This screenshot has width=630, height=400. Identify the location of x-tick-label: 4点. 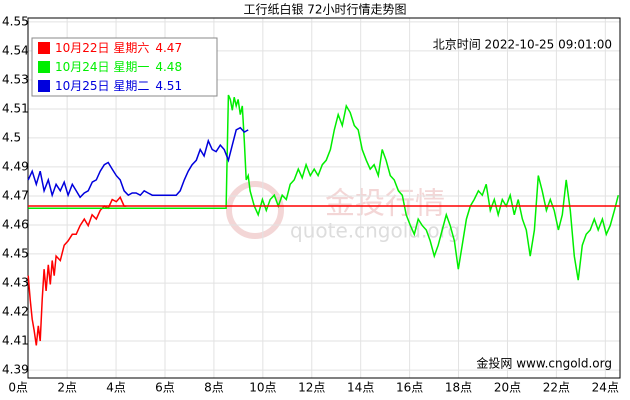
(116, 388).